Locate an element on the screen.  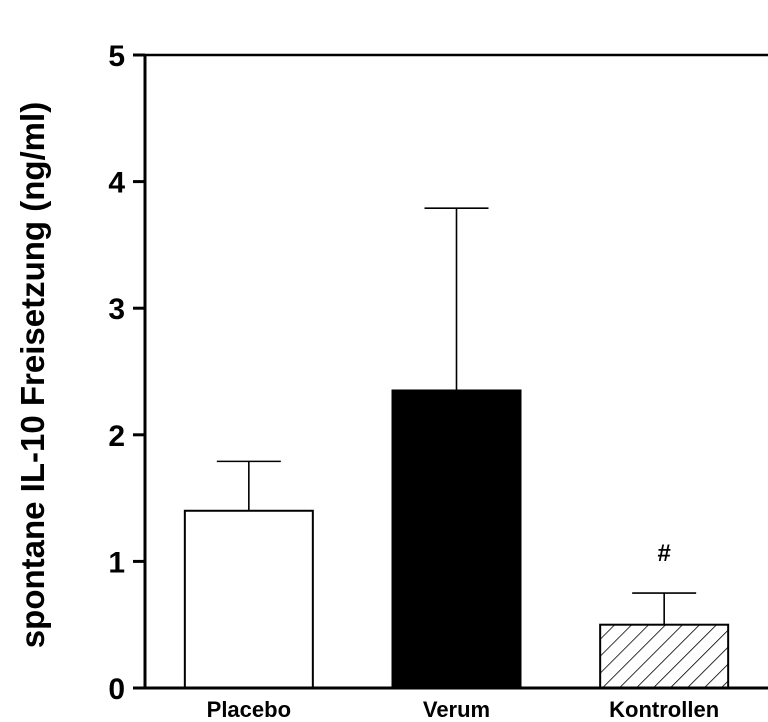
x-labels-group: Placebo Verum Kontrollen is located at coordinates (463, 709).